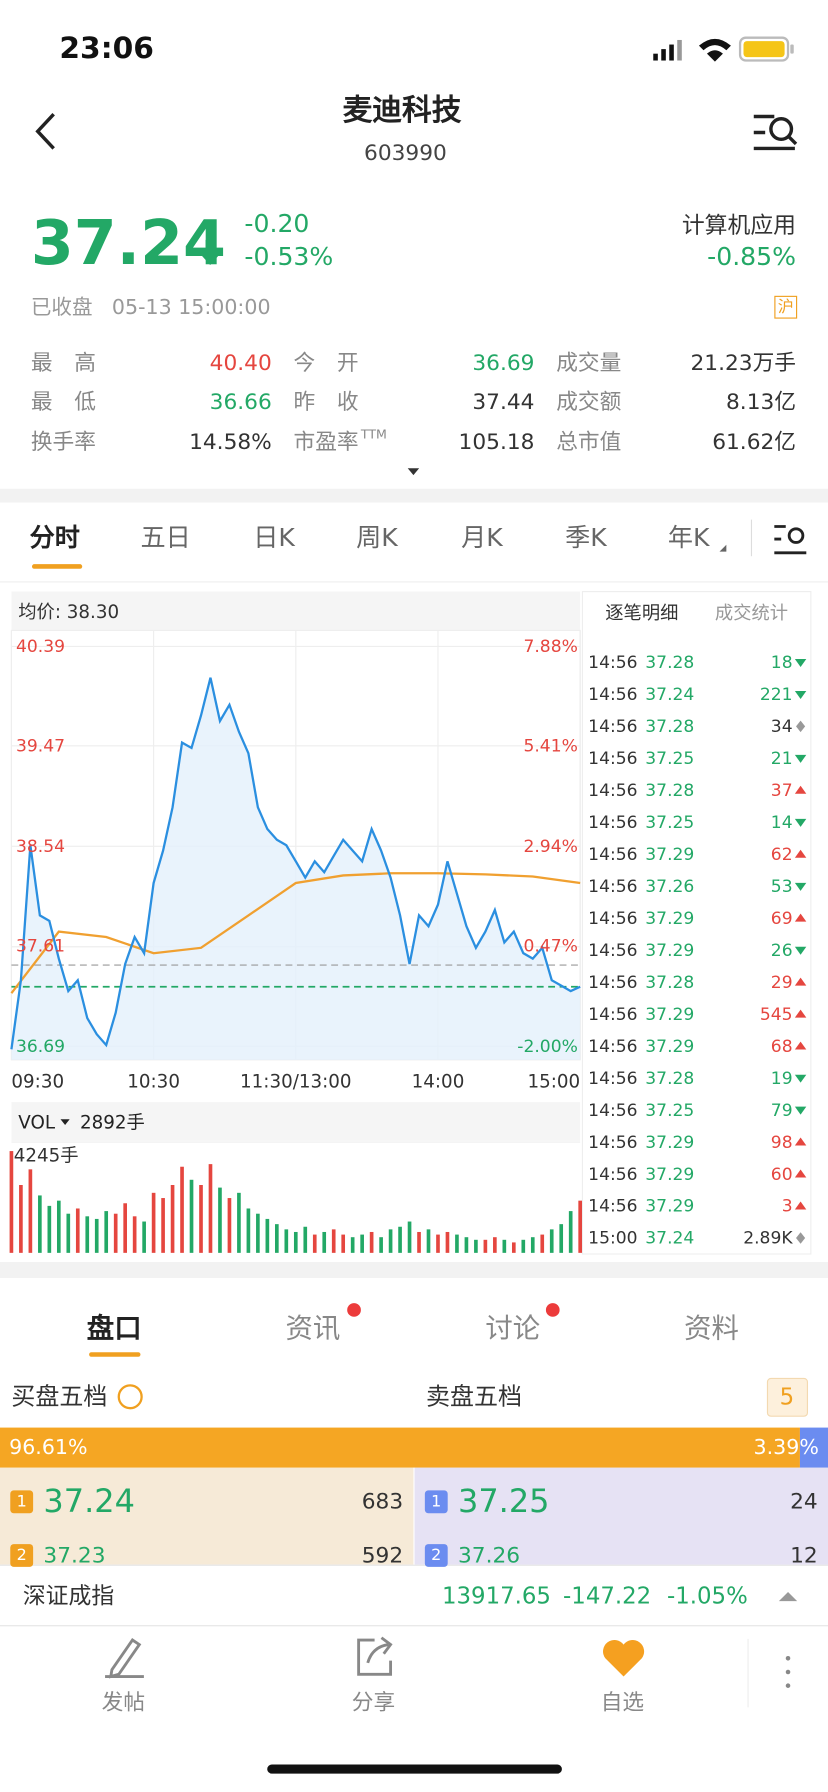 The height and width of the screenshot is (1792, 828). What do you see at coordinates (624, 1658) in the screenshot?
I see `watch-icon` at bounding box center [624, 1658].